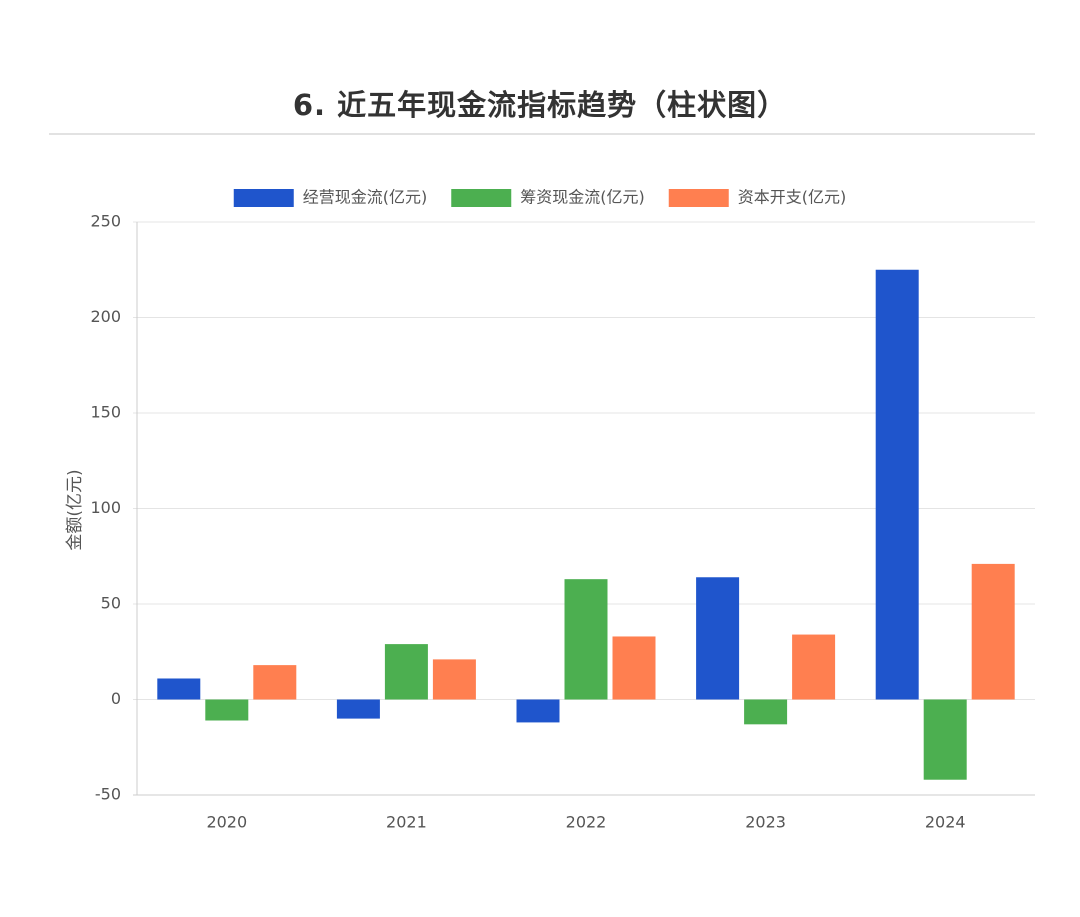 The height and width of the screenshot is (917, 1080). I want to click on y-tick-label: 250, so click(105, 221).